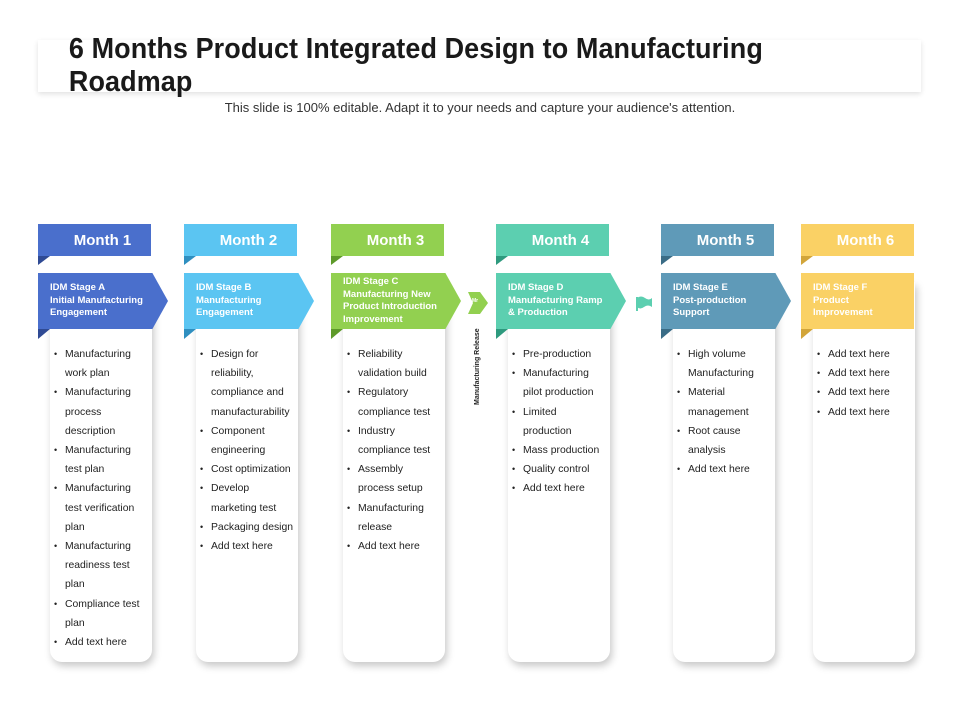  What do you see at coordinates (477, 366) in the screenshot?
I see `milestone-label: Manufacturing Release` at bounding box center [477, 366].